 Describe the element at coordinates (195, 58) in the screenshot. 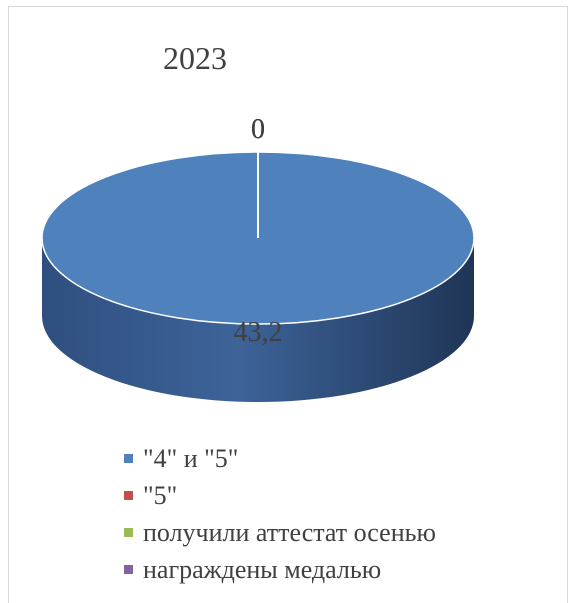

I see `chart-title: 2023` at that location.